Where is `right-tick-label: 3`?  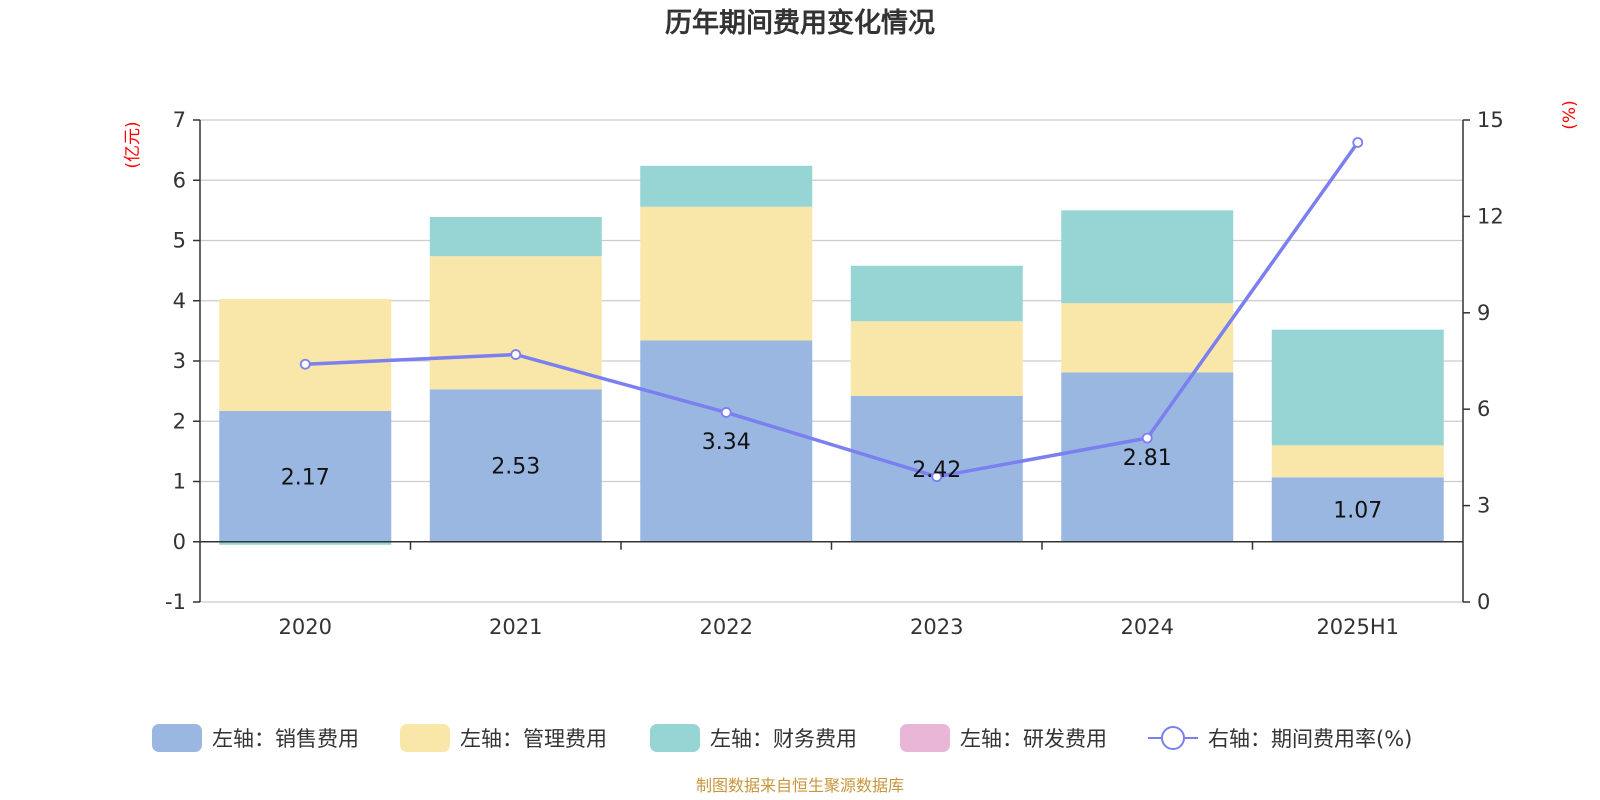
right-tick-label: 3 is located at coordinates (1483, 506).